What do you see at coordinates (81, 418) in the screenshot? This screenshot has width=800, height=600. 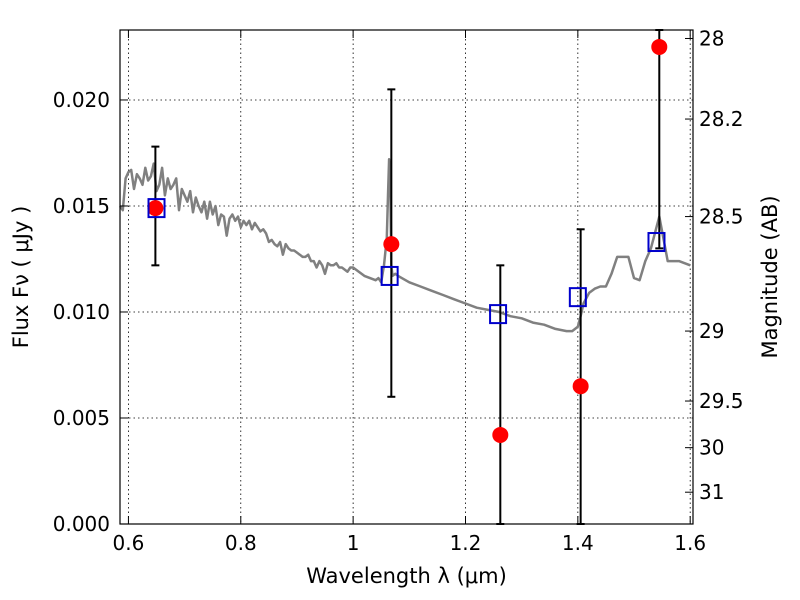 I see `y-tick-label: 0.005` at bounding box center [81, 418].